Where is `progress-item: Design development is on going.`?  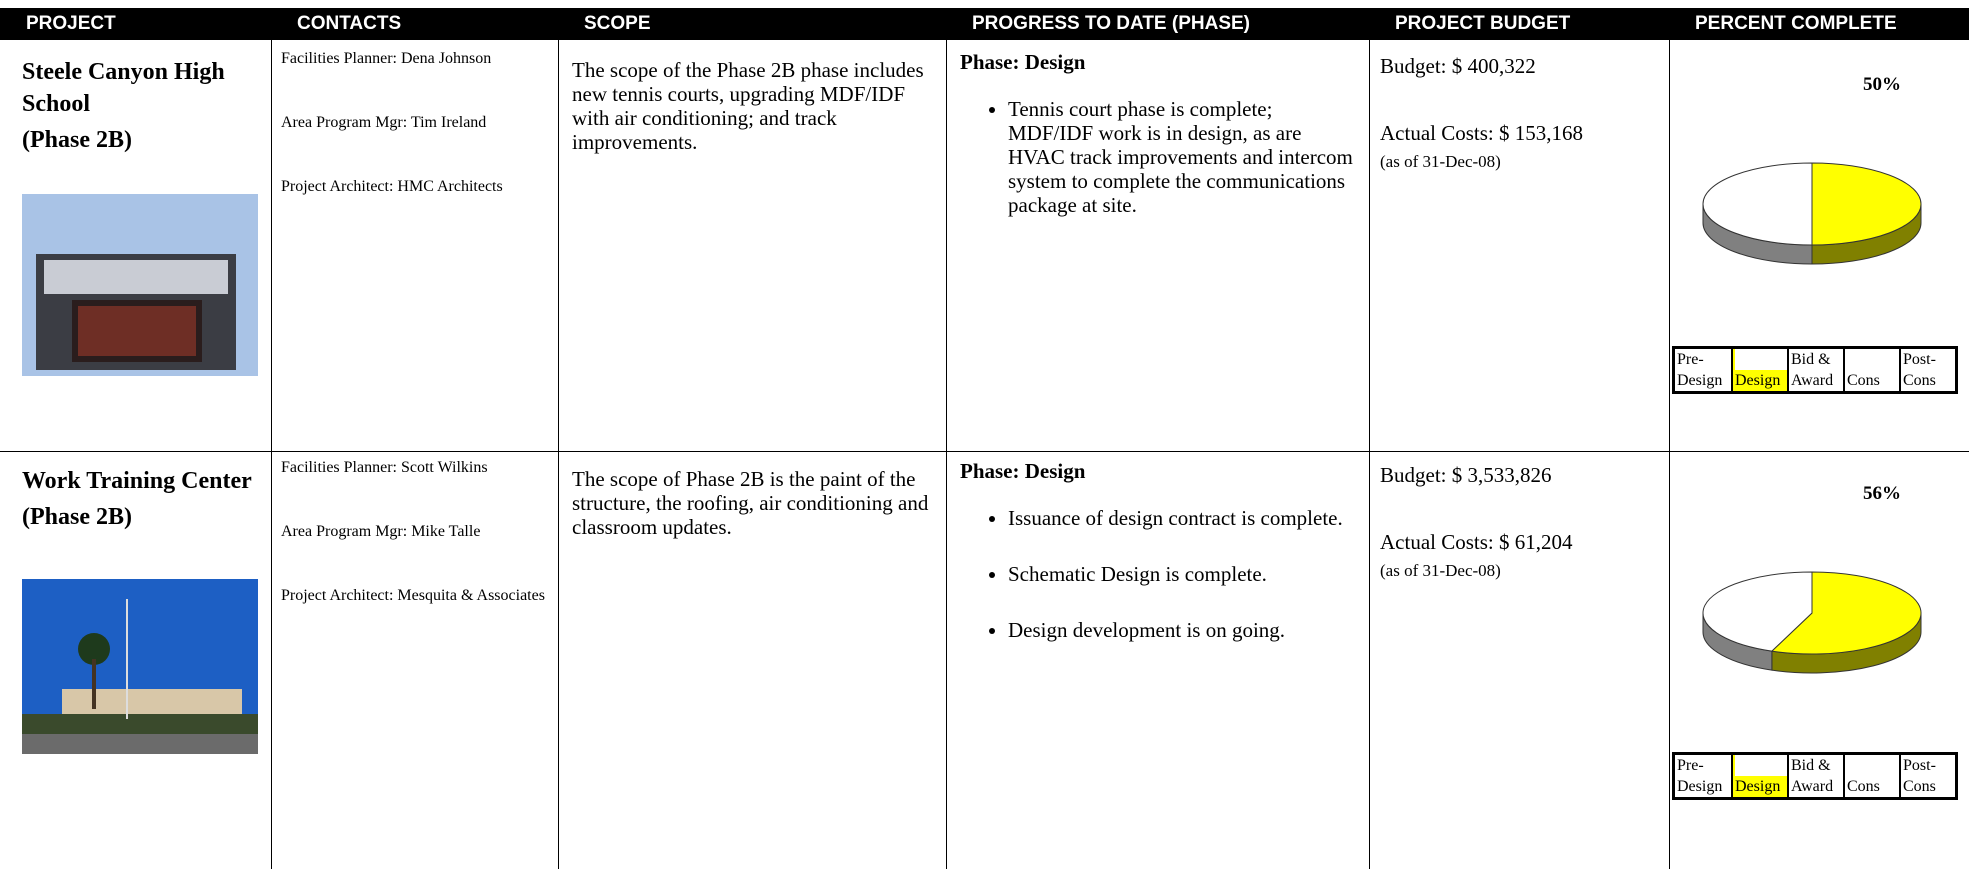 progress-item: Design development is on going. is located at coordinates (1183, 630).